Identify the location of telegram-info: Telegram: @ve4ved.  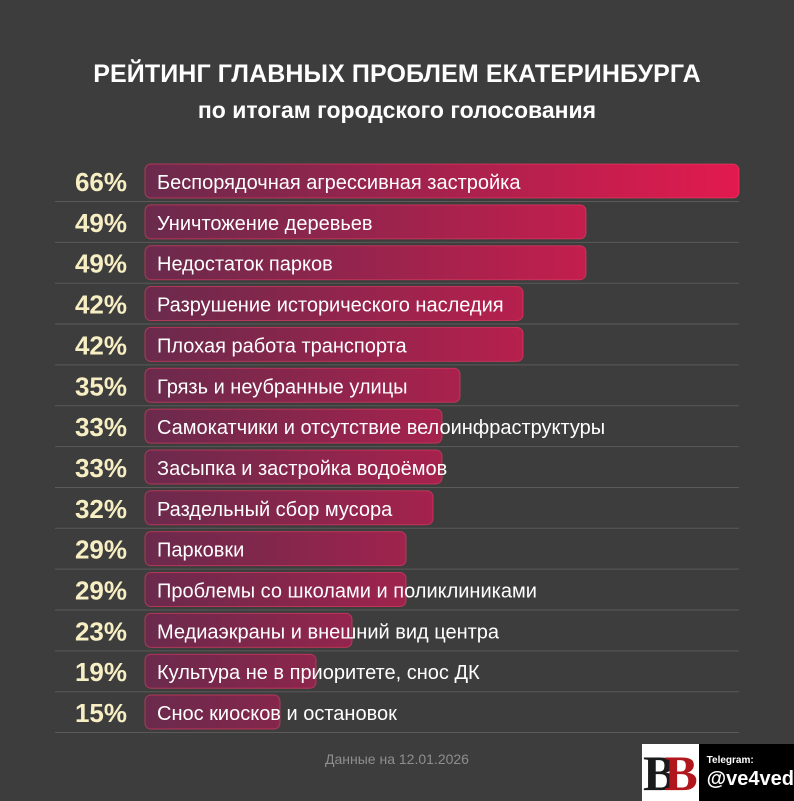
(746, 772).